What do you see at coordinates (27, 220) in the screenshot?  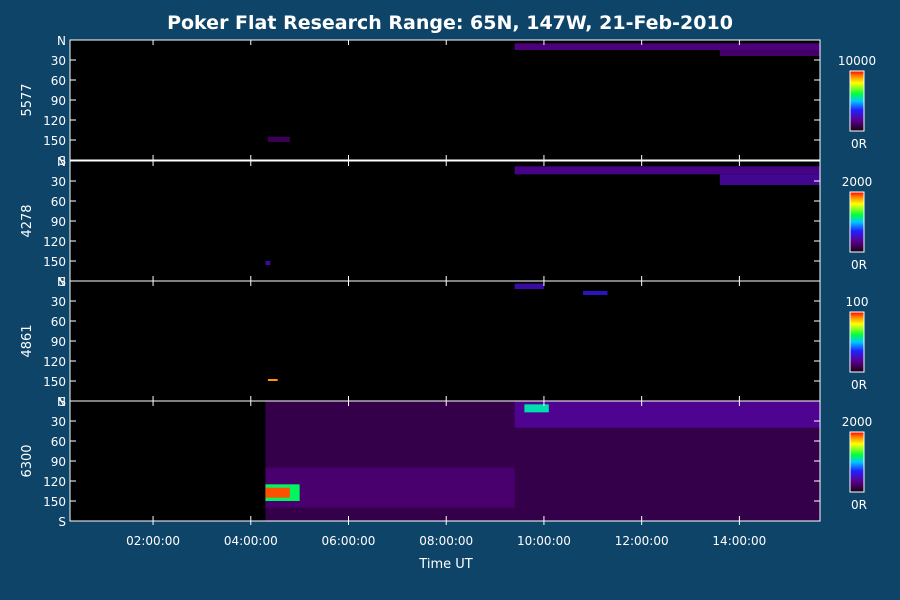 I see `panel-label: 4278` at bounding box center [27, 220].